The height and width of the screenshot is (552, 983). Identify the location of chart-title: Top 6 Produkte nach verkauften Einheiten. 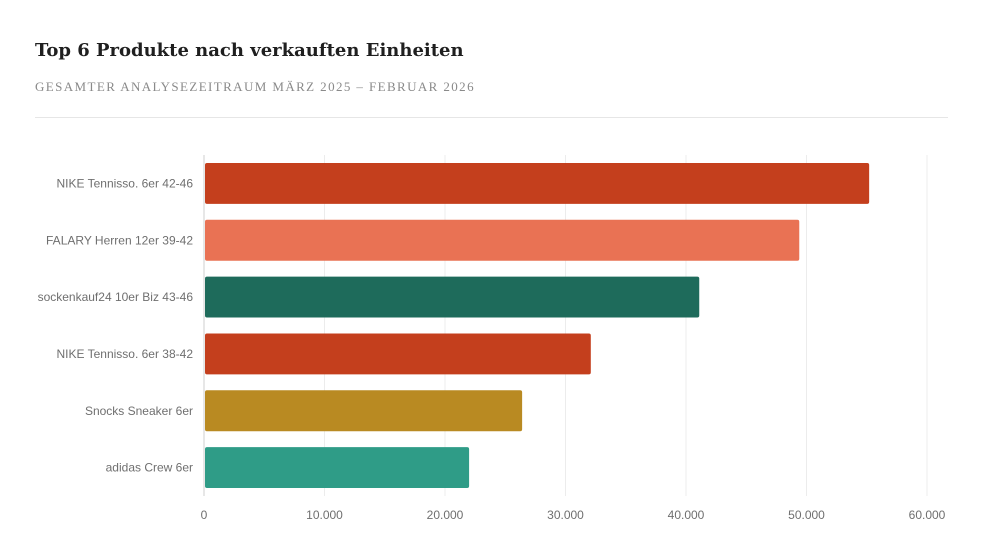
(249, 50).